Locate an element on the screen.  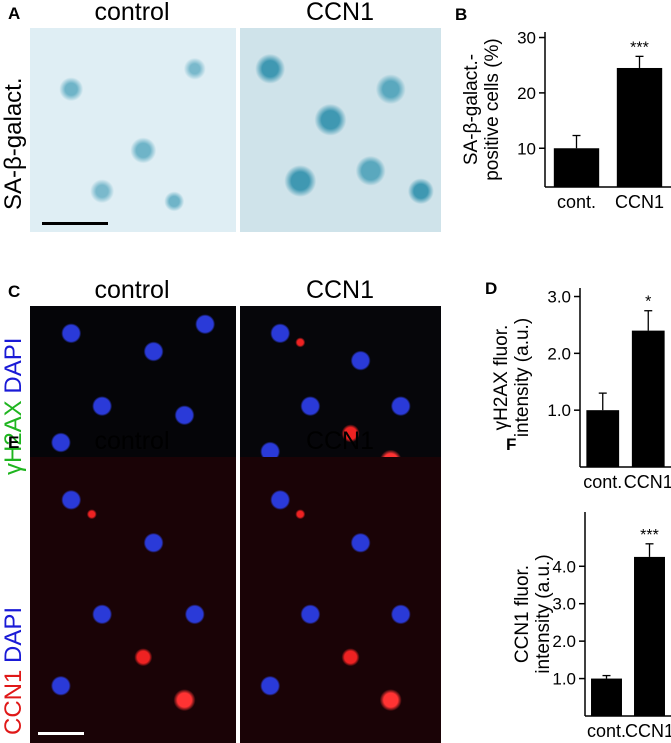
y-axis-label: CCN1 fluor. is located at coordinates (522, 614).